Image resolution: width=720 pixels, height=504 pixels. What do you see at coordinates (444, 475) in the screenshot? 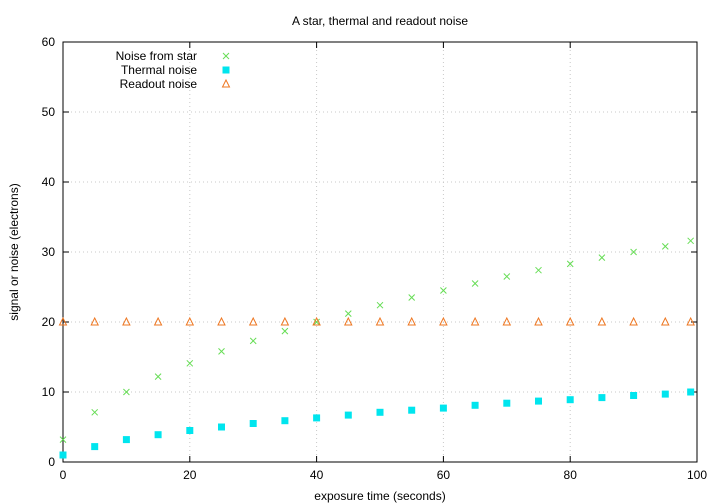
I see `x-tick-label: 60` at bounding box center [444, 475].